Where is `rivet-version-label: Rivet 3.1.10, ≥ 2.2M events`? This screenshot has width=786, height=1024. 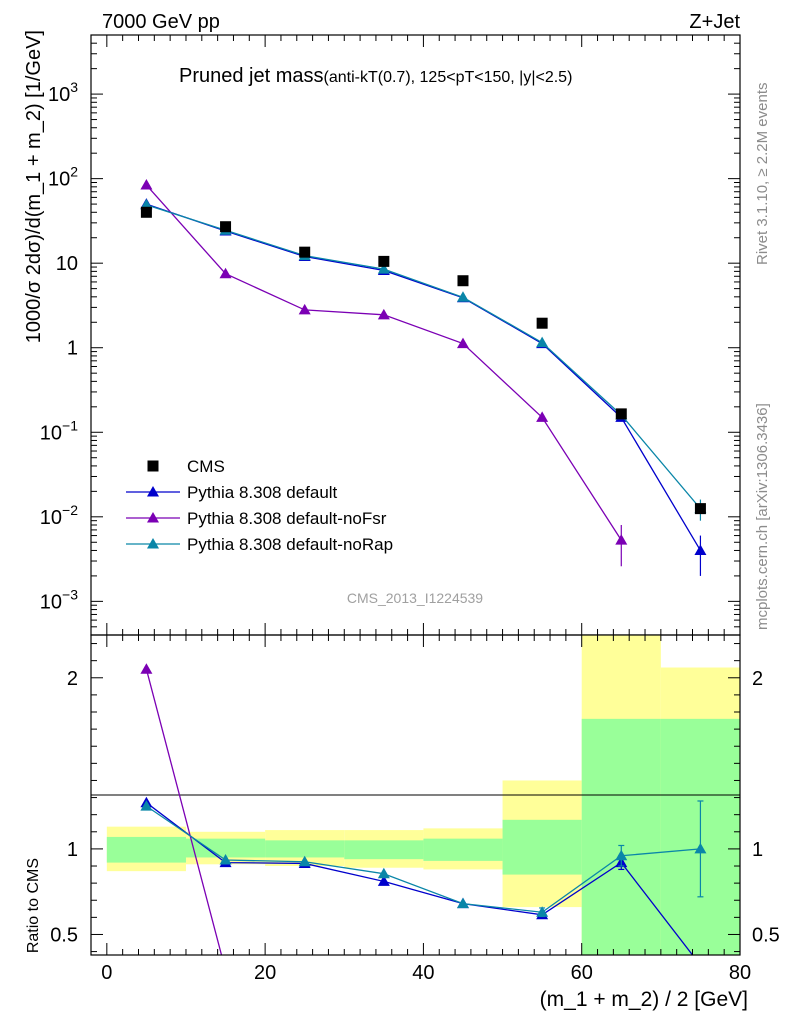 rivet-version-label: Rivet 3.1.10, ≥ 2.2M events is located at coordinates (762, 174).